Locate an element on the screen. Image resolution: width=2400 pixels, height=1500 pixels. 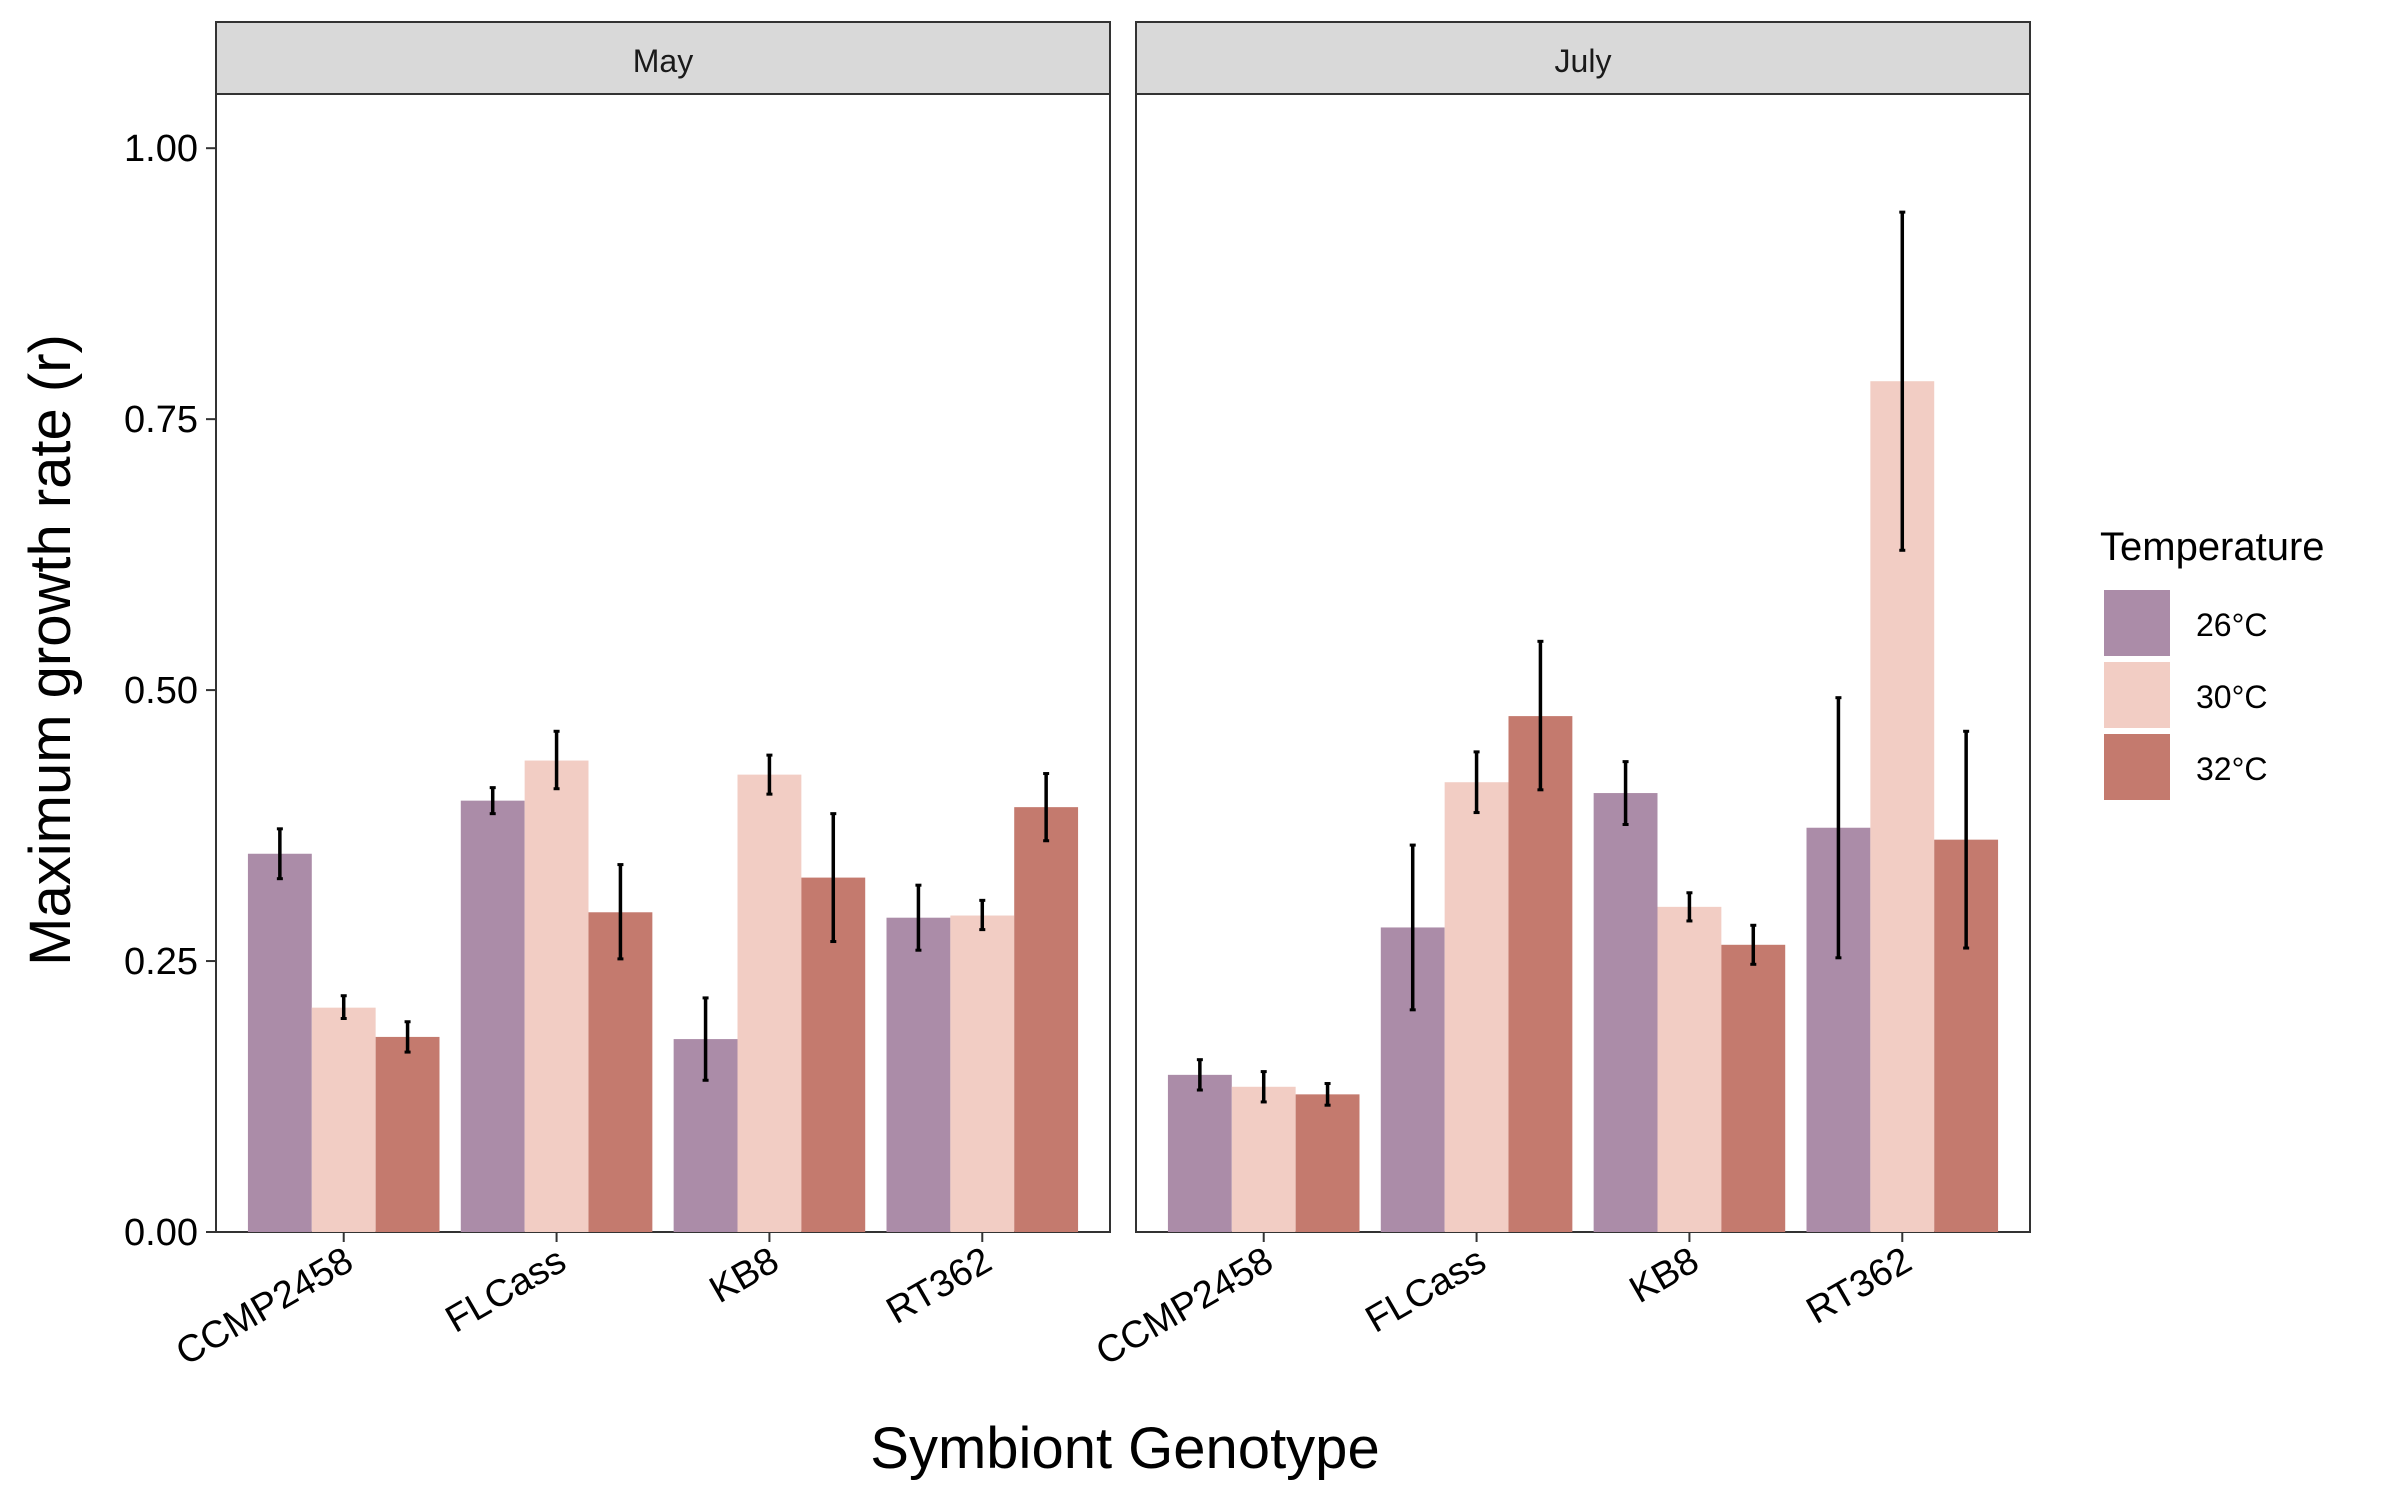
legend: Temperature 26°C 30°C 32°C is located at coordinates (2212, 662).